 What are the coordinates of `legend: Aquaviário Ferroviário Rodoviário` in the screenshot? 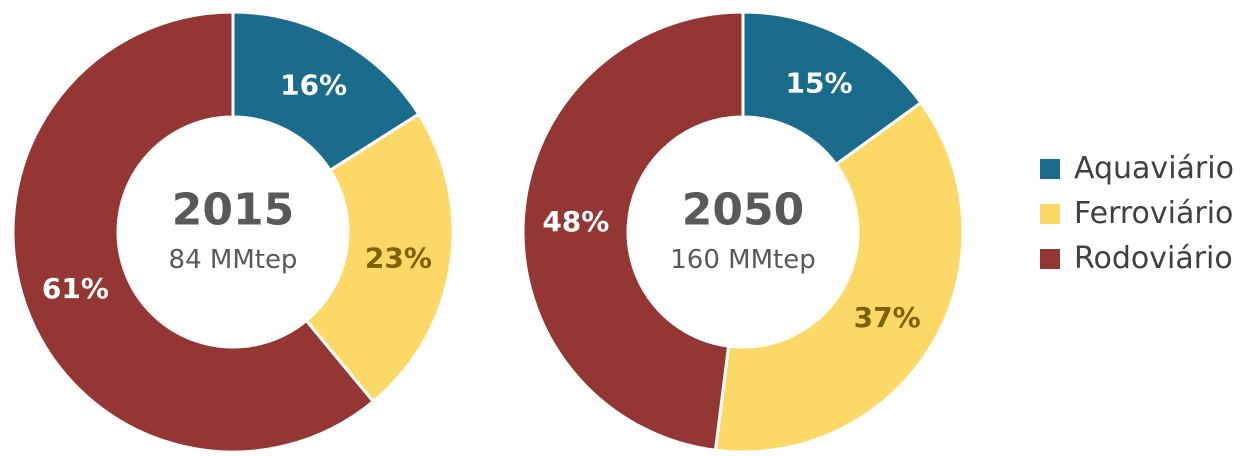 It's located at (1137, 213).